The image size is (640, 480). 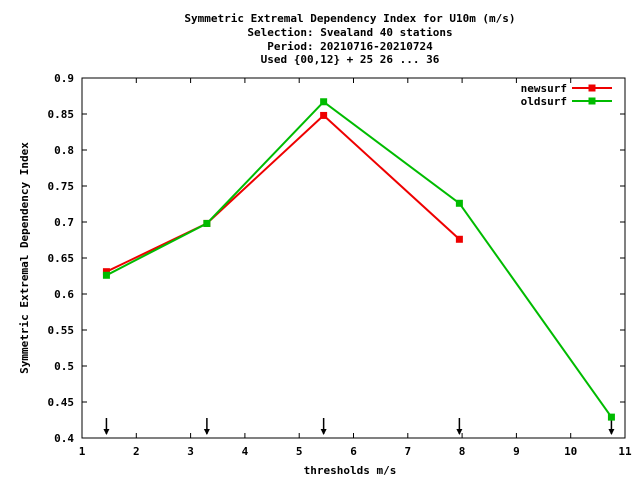 I want to click on y-tick-label: 0.85, so click(x=61, y=114).